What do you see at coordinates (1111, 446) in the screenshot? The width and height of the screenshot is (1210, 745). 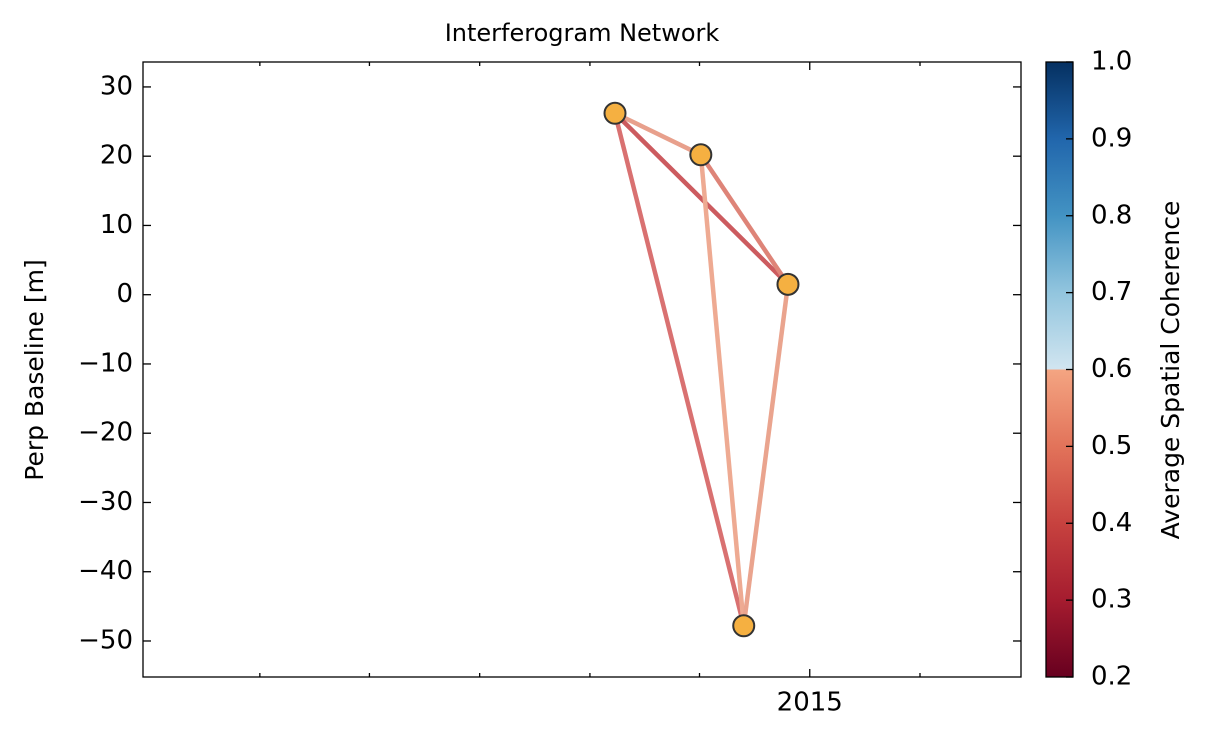 I see `colorbar-tick-label: 0.5` at bounding box center [1111, 446].